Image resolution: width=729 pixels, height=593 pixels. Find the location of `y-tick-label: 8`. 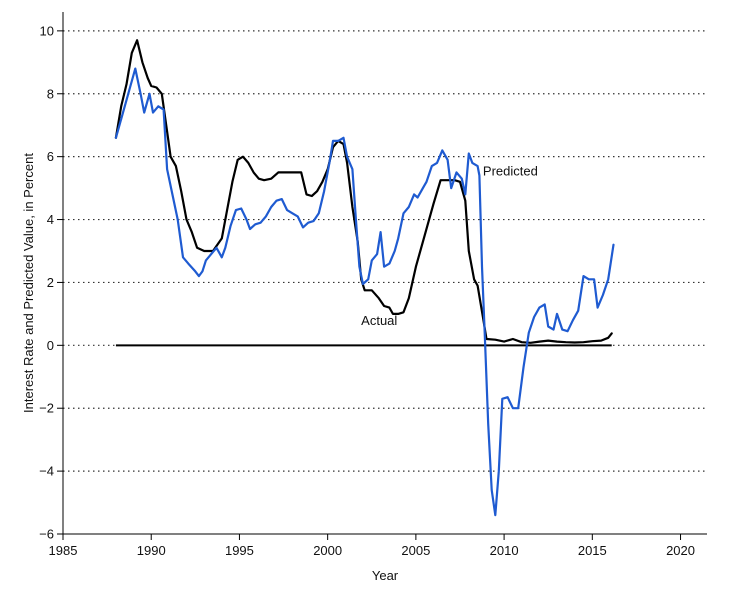

y-tick-label: 8 is located at coordinates (50, 93).